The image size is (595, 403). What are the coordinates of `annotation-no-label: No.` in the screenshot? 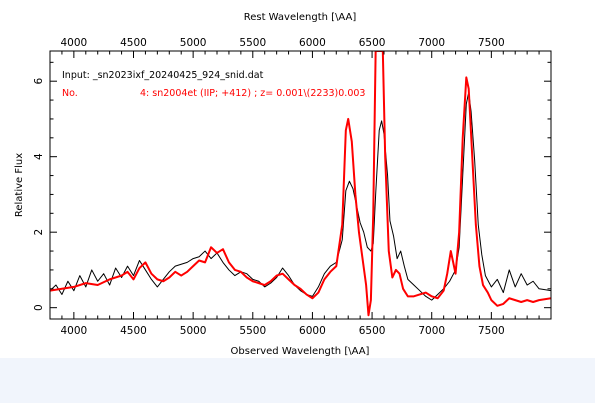 It's located at (70, 93).